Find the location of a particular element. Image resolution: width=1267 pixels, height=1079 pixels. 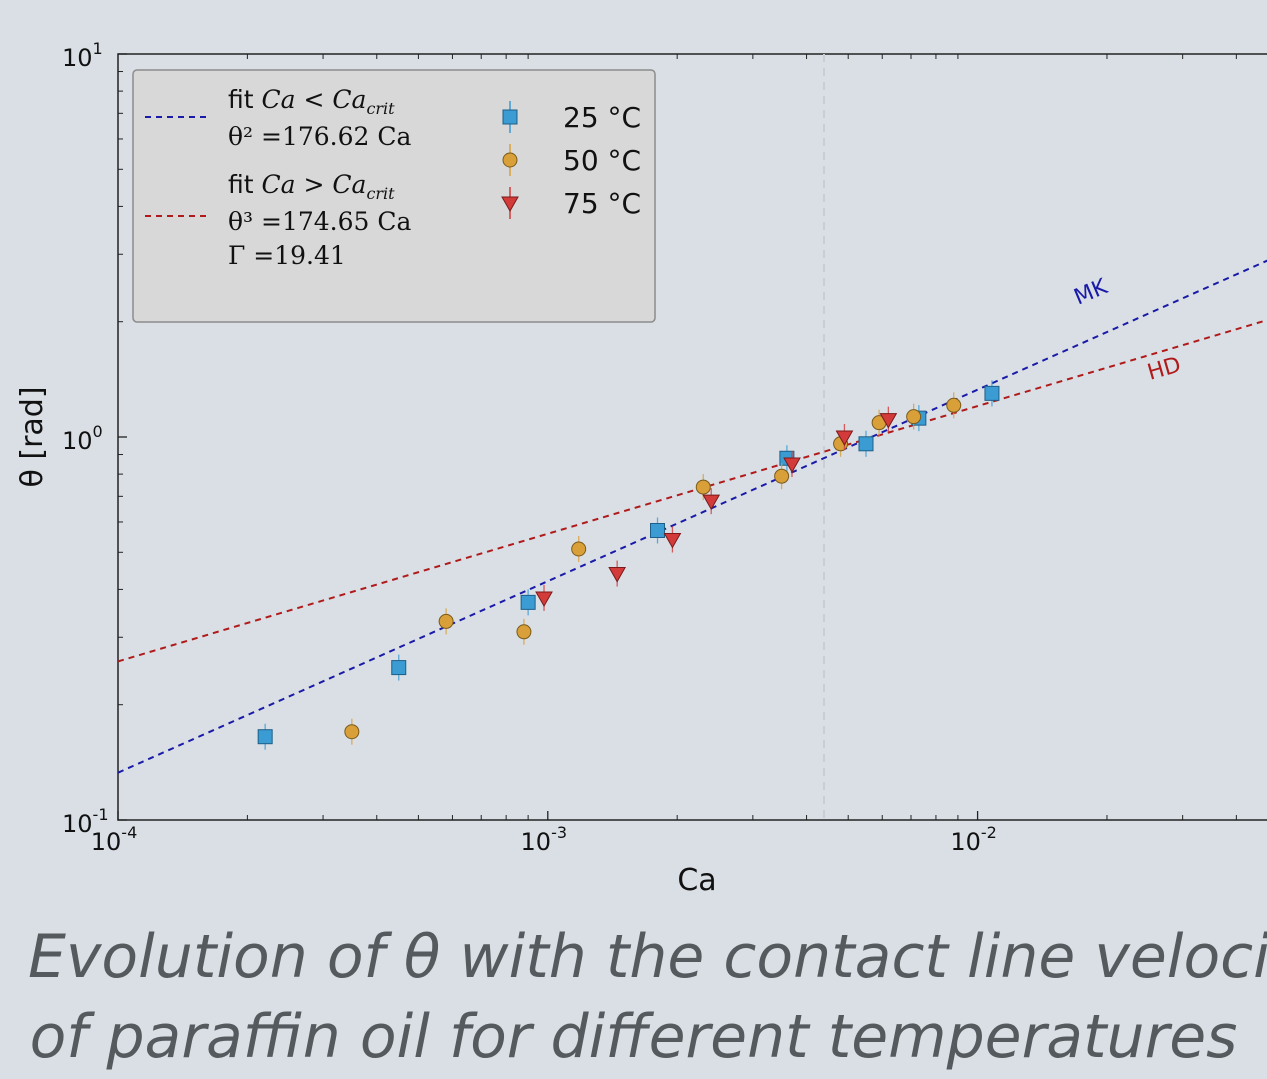

annotation-mk: MK is located at coordinates (1091, 292).